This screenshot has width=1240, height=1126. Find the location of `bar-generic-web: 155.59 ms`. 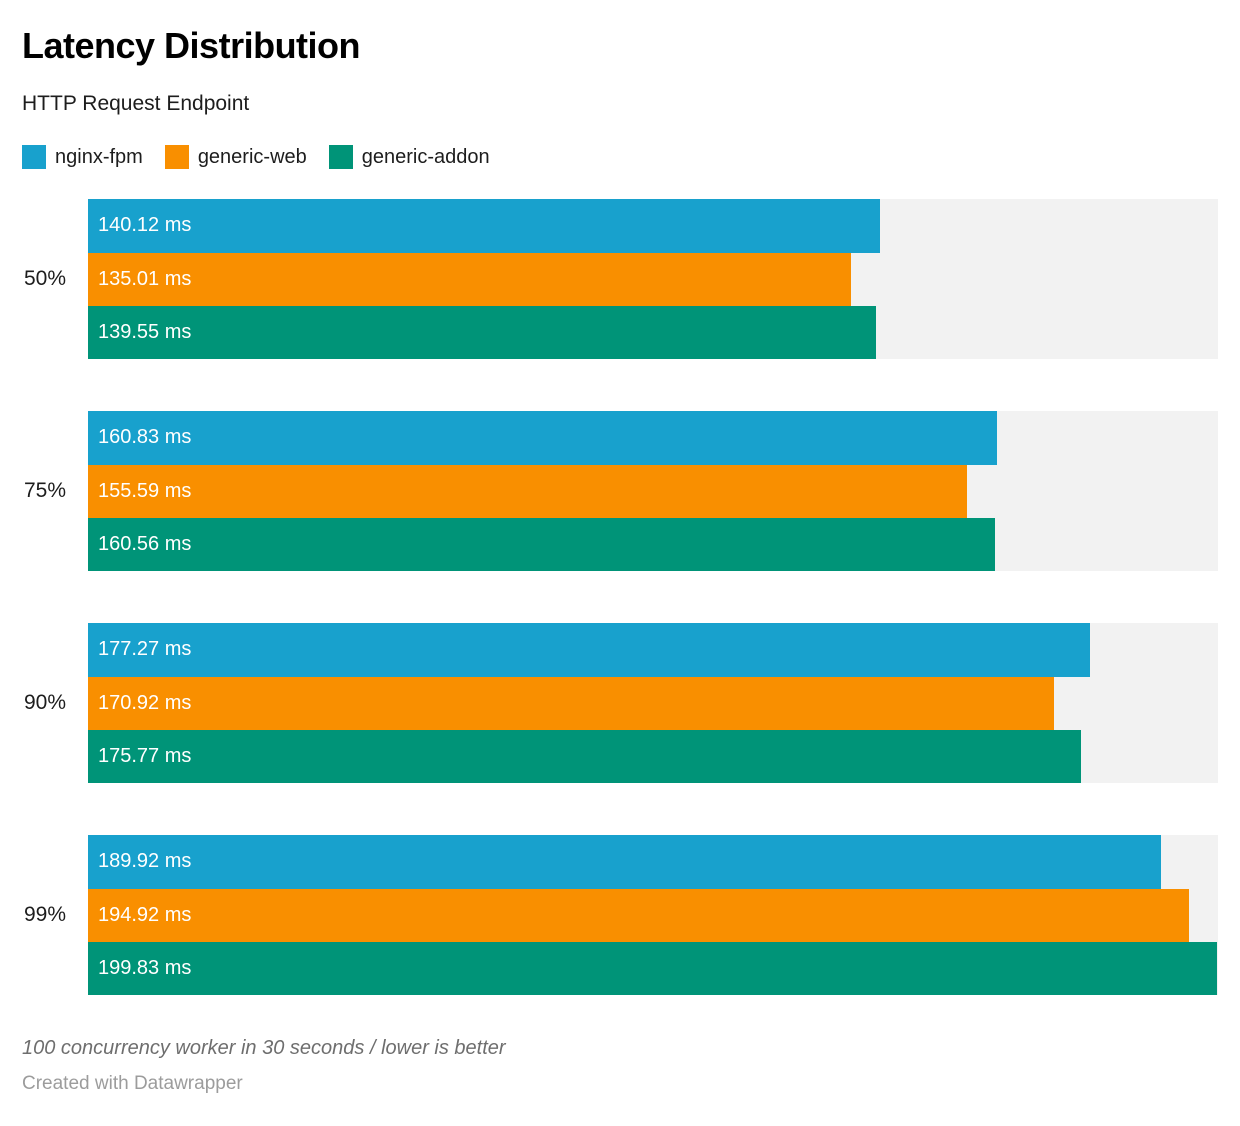

bar-generic-web: 155.59 ms is located at coordinates (528, 491).